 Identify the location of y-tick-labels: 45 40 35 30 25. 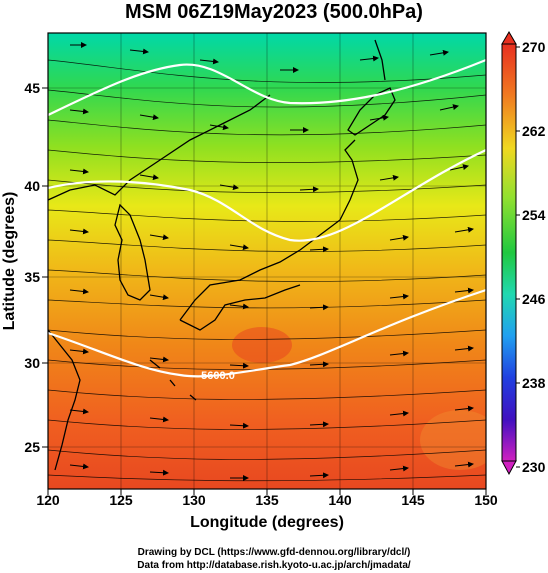
(32, 267).